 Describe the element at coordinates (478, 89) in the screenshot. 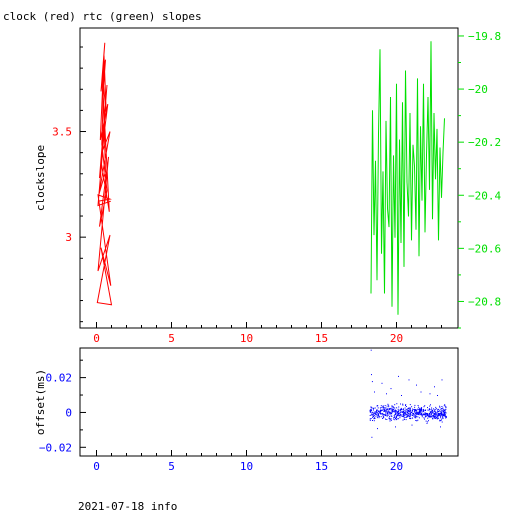

I see `right-y-tick-label: −20` at that location.